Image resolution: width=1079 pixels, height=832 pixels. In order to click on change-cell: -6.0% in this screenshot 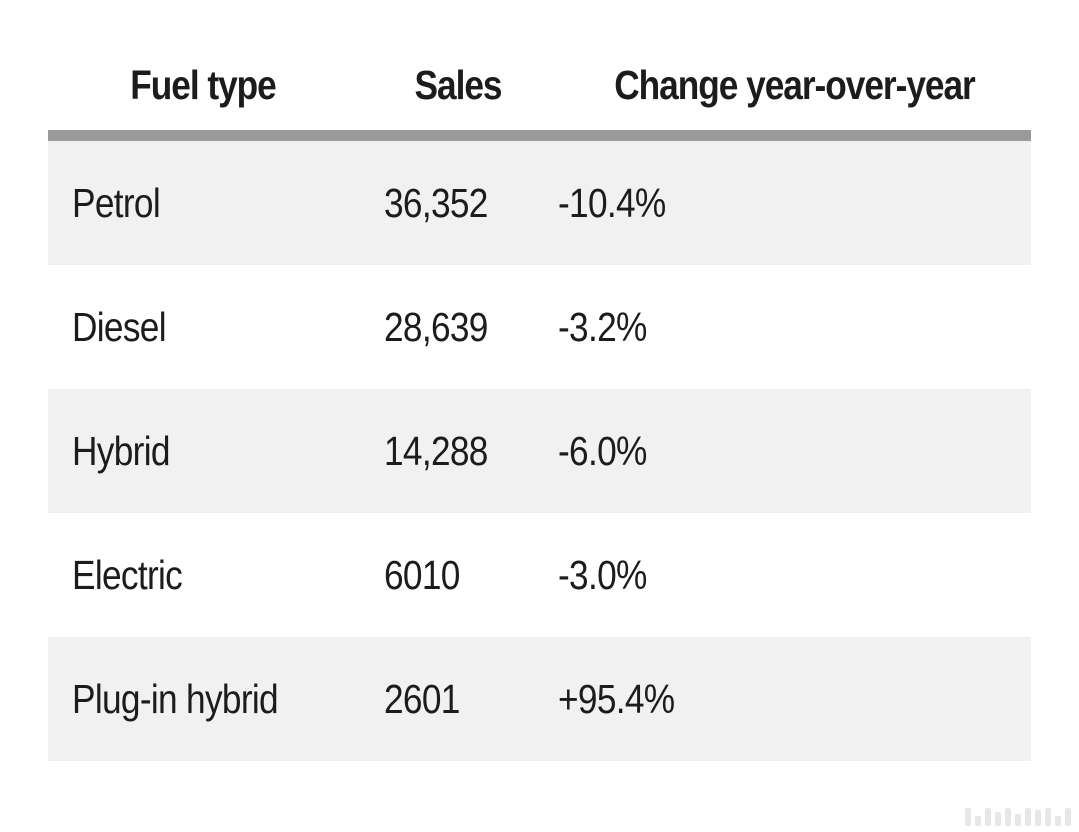, I will do `click(602, 450)`.